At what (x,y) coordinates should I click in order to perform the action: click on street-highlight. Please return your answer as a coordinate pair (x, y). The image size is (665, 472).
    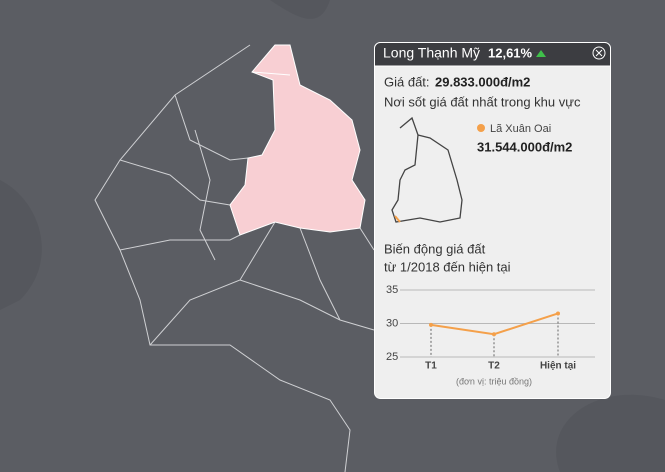
    Looking at the image, I should click on (397, 219).